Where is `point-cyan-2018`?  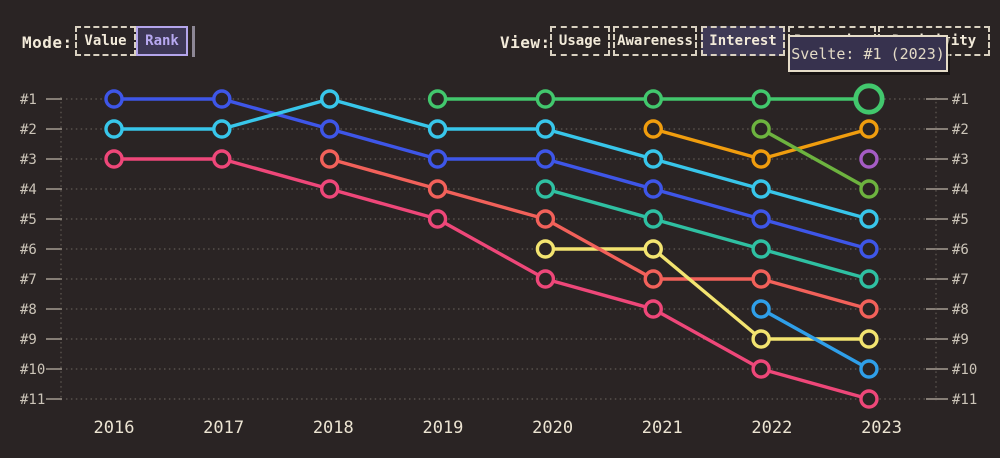 point-cyan-2018 is located at coordinates (330, 99).